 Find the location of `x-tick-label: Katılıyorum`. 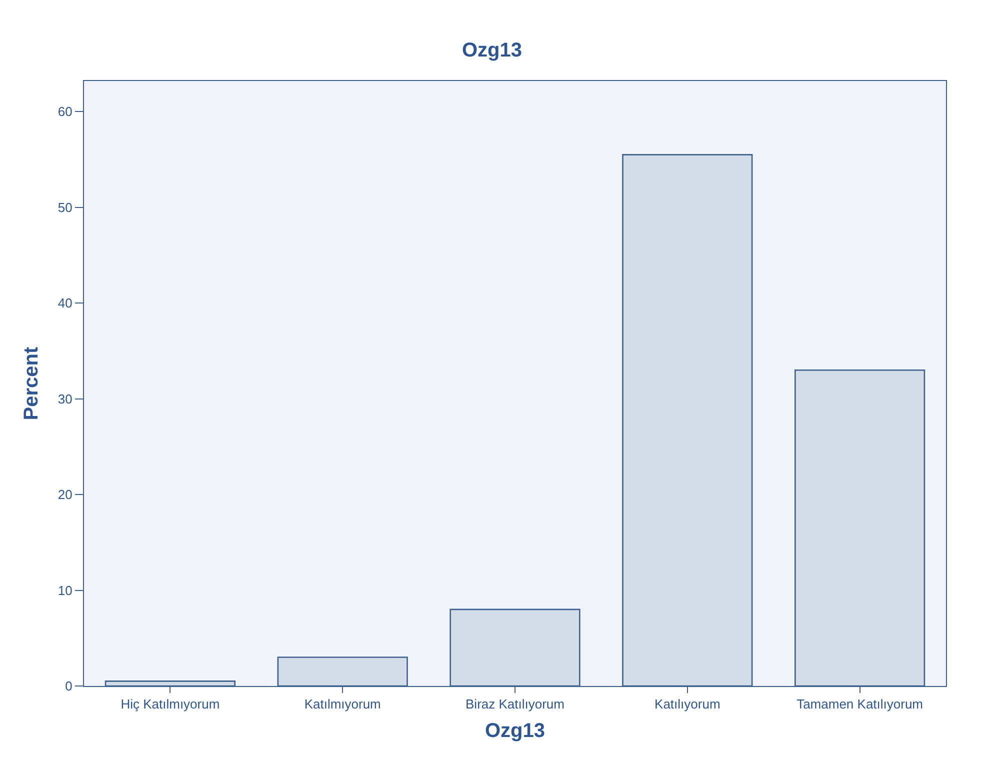

x-tick-label: Katılıyorum is located at coordinates (687, 704).